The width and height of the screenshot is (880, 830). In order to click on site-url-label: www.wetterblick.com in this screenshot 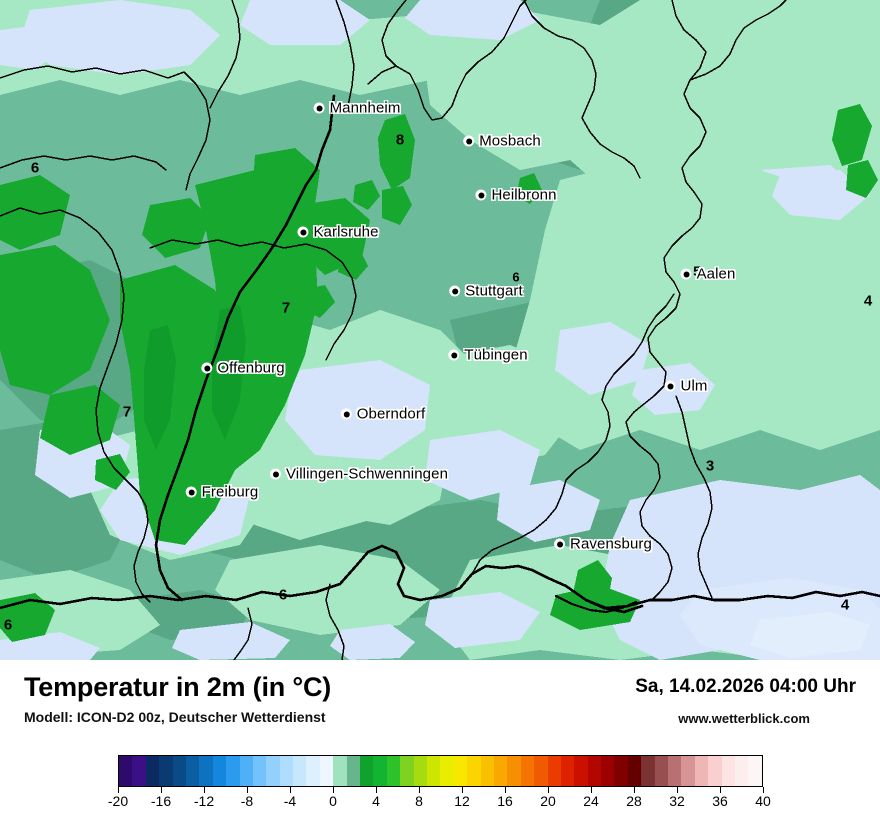, I will do `click(744, 718)`.